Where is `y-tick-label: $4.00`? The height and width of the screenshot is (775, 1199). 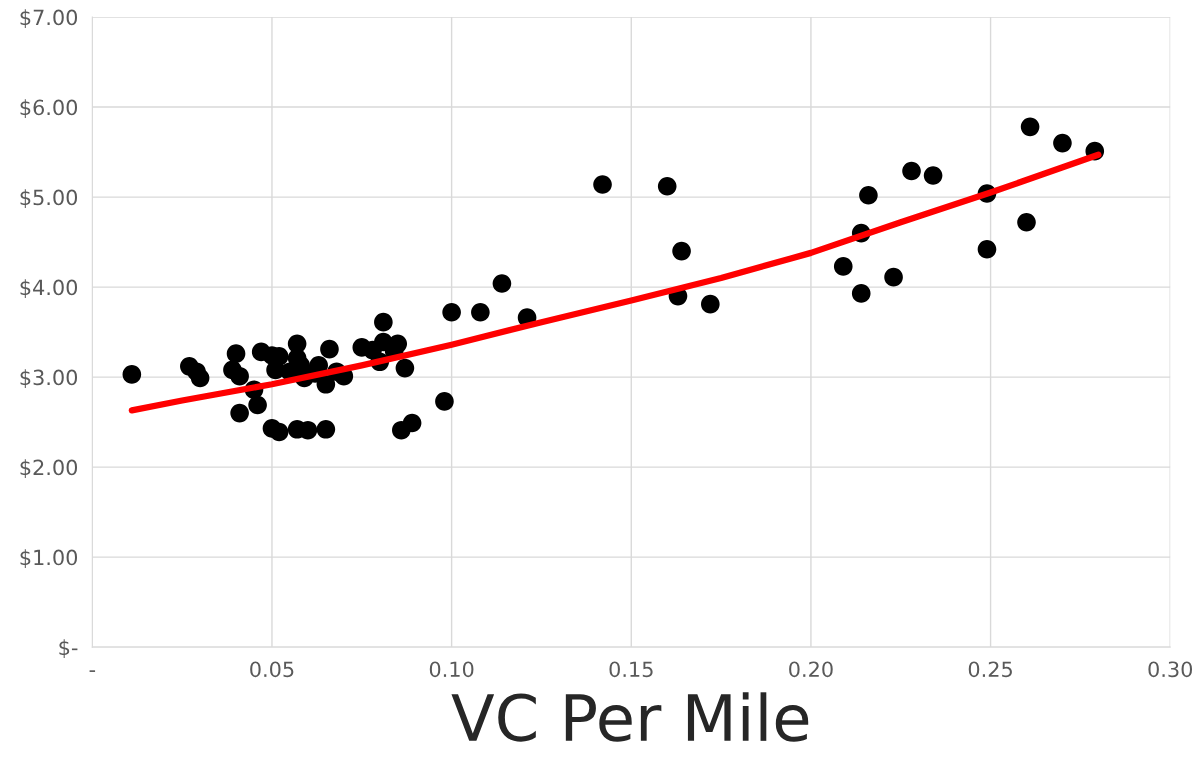
y-tick-label: $4.00 is located at coordinates (49, 289).